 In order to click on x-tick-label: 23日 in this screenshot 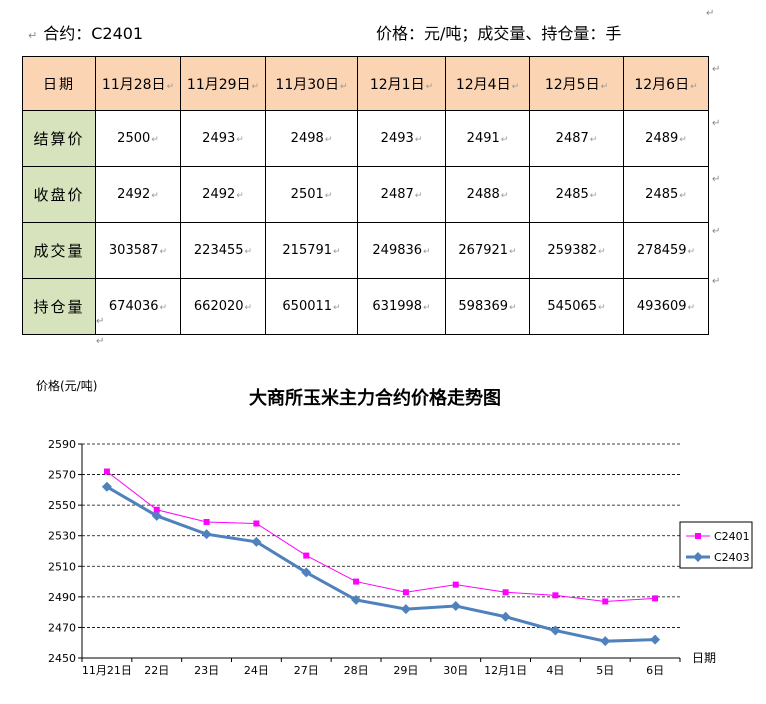, I will do `click(206, 670)`.